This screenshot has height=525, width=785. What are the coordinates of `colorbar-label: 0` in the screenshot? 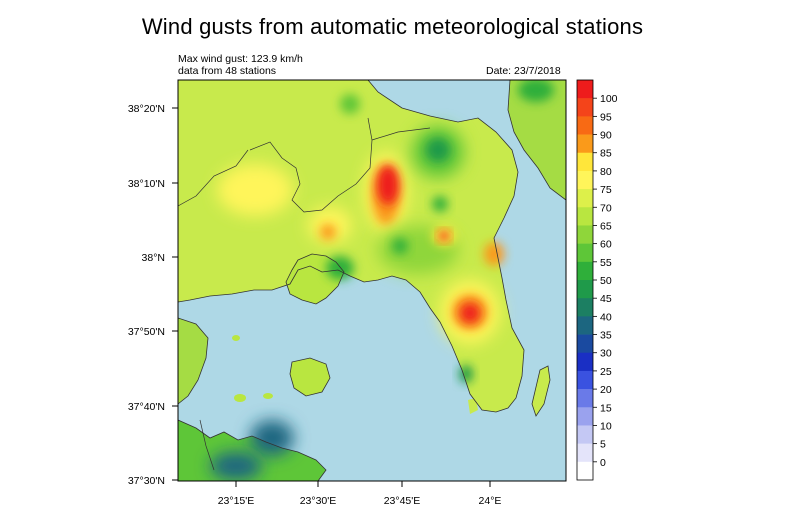 It's located at (603, 463).